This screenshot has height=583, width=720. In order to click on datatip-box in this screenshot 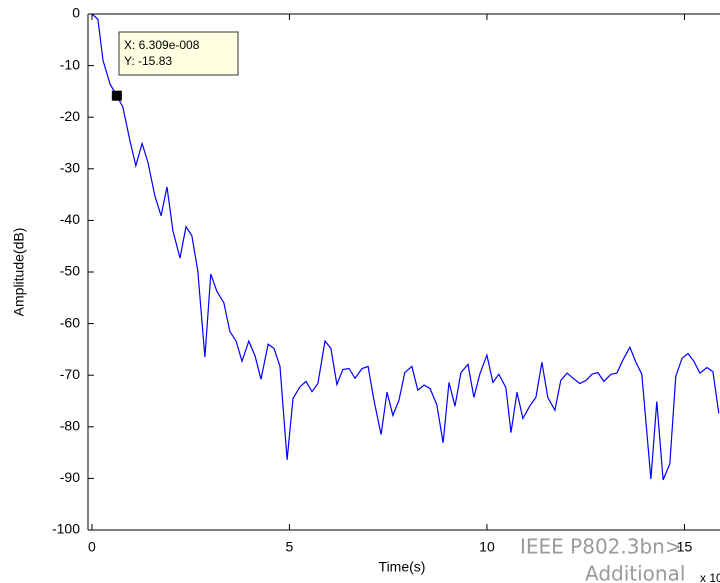, I will do `click(178, 53)`.